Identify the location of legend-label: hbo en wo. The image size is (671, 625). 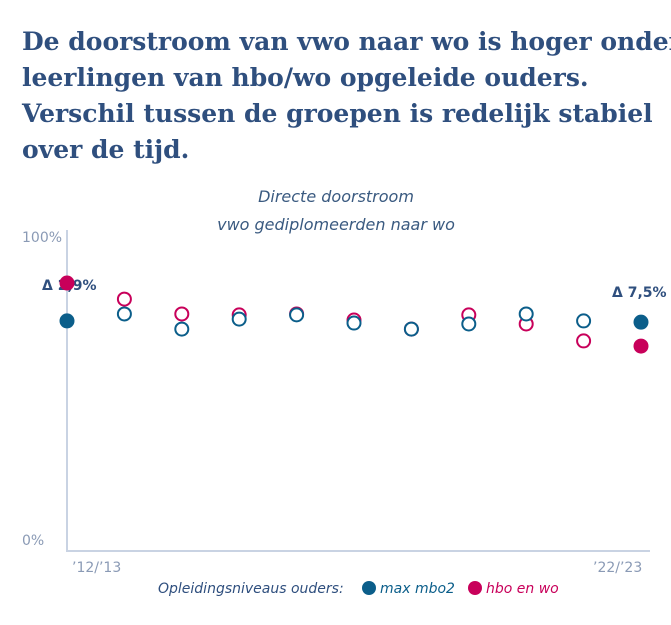
(522, 589).